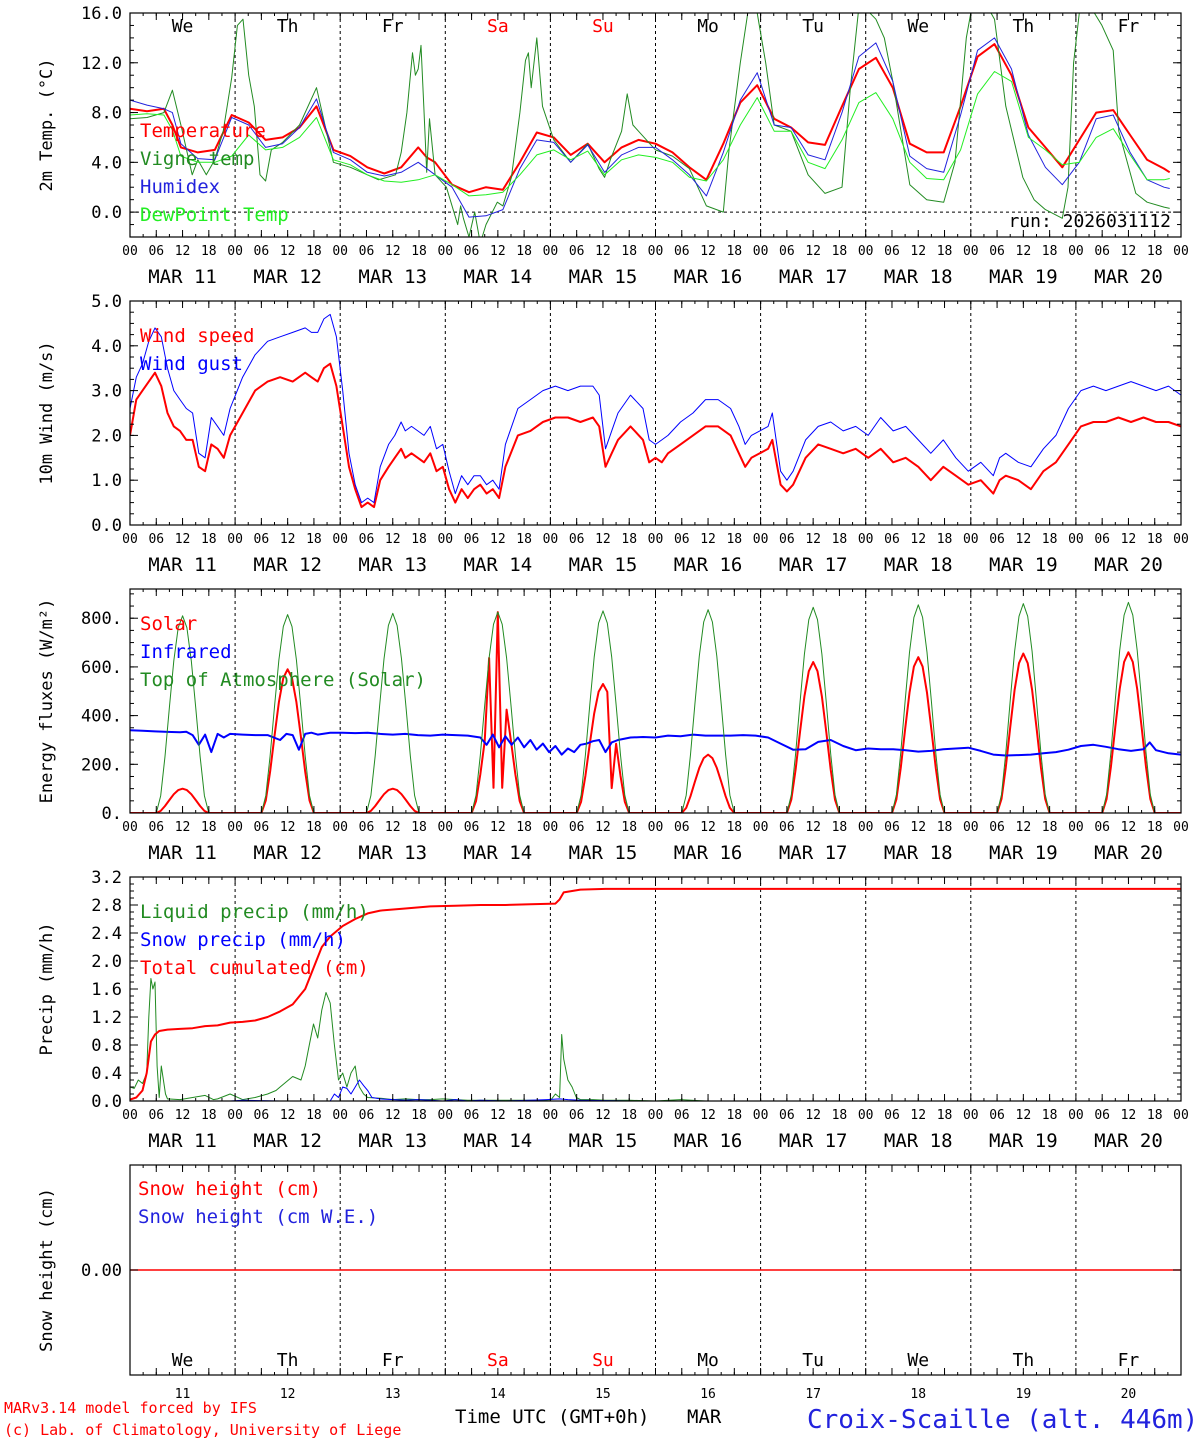 This screenshot has width=1194, height=1440. Describe the element at coordinates (498, 26) in the screenshot. I see `weekday-label: Sa` at that location.